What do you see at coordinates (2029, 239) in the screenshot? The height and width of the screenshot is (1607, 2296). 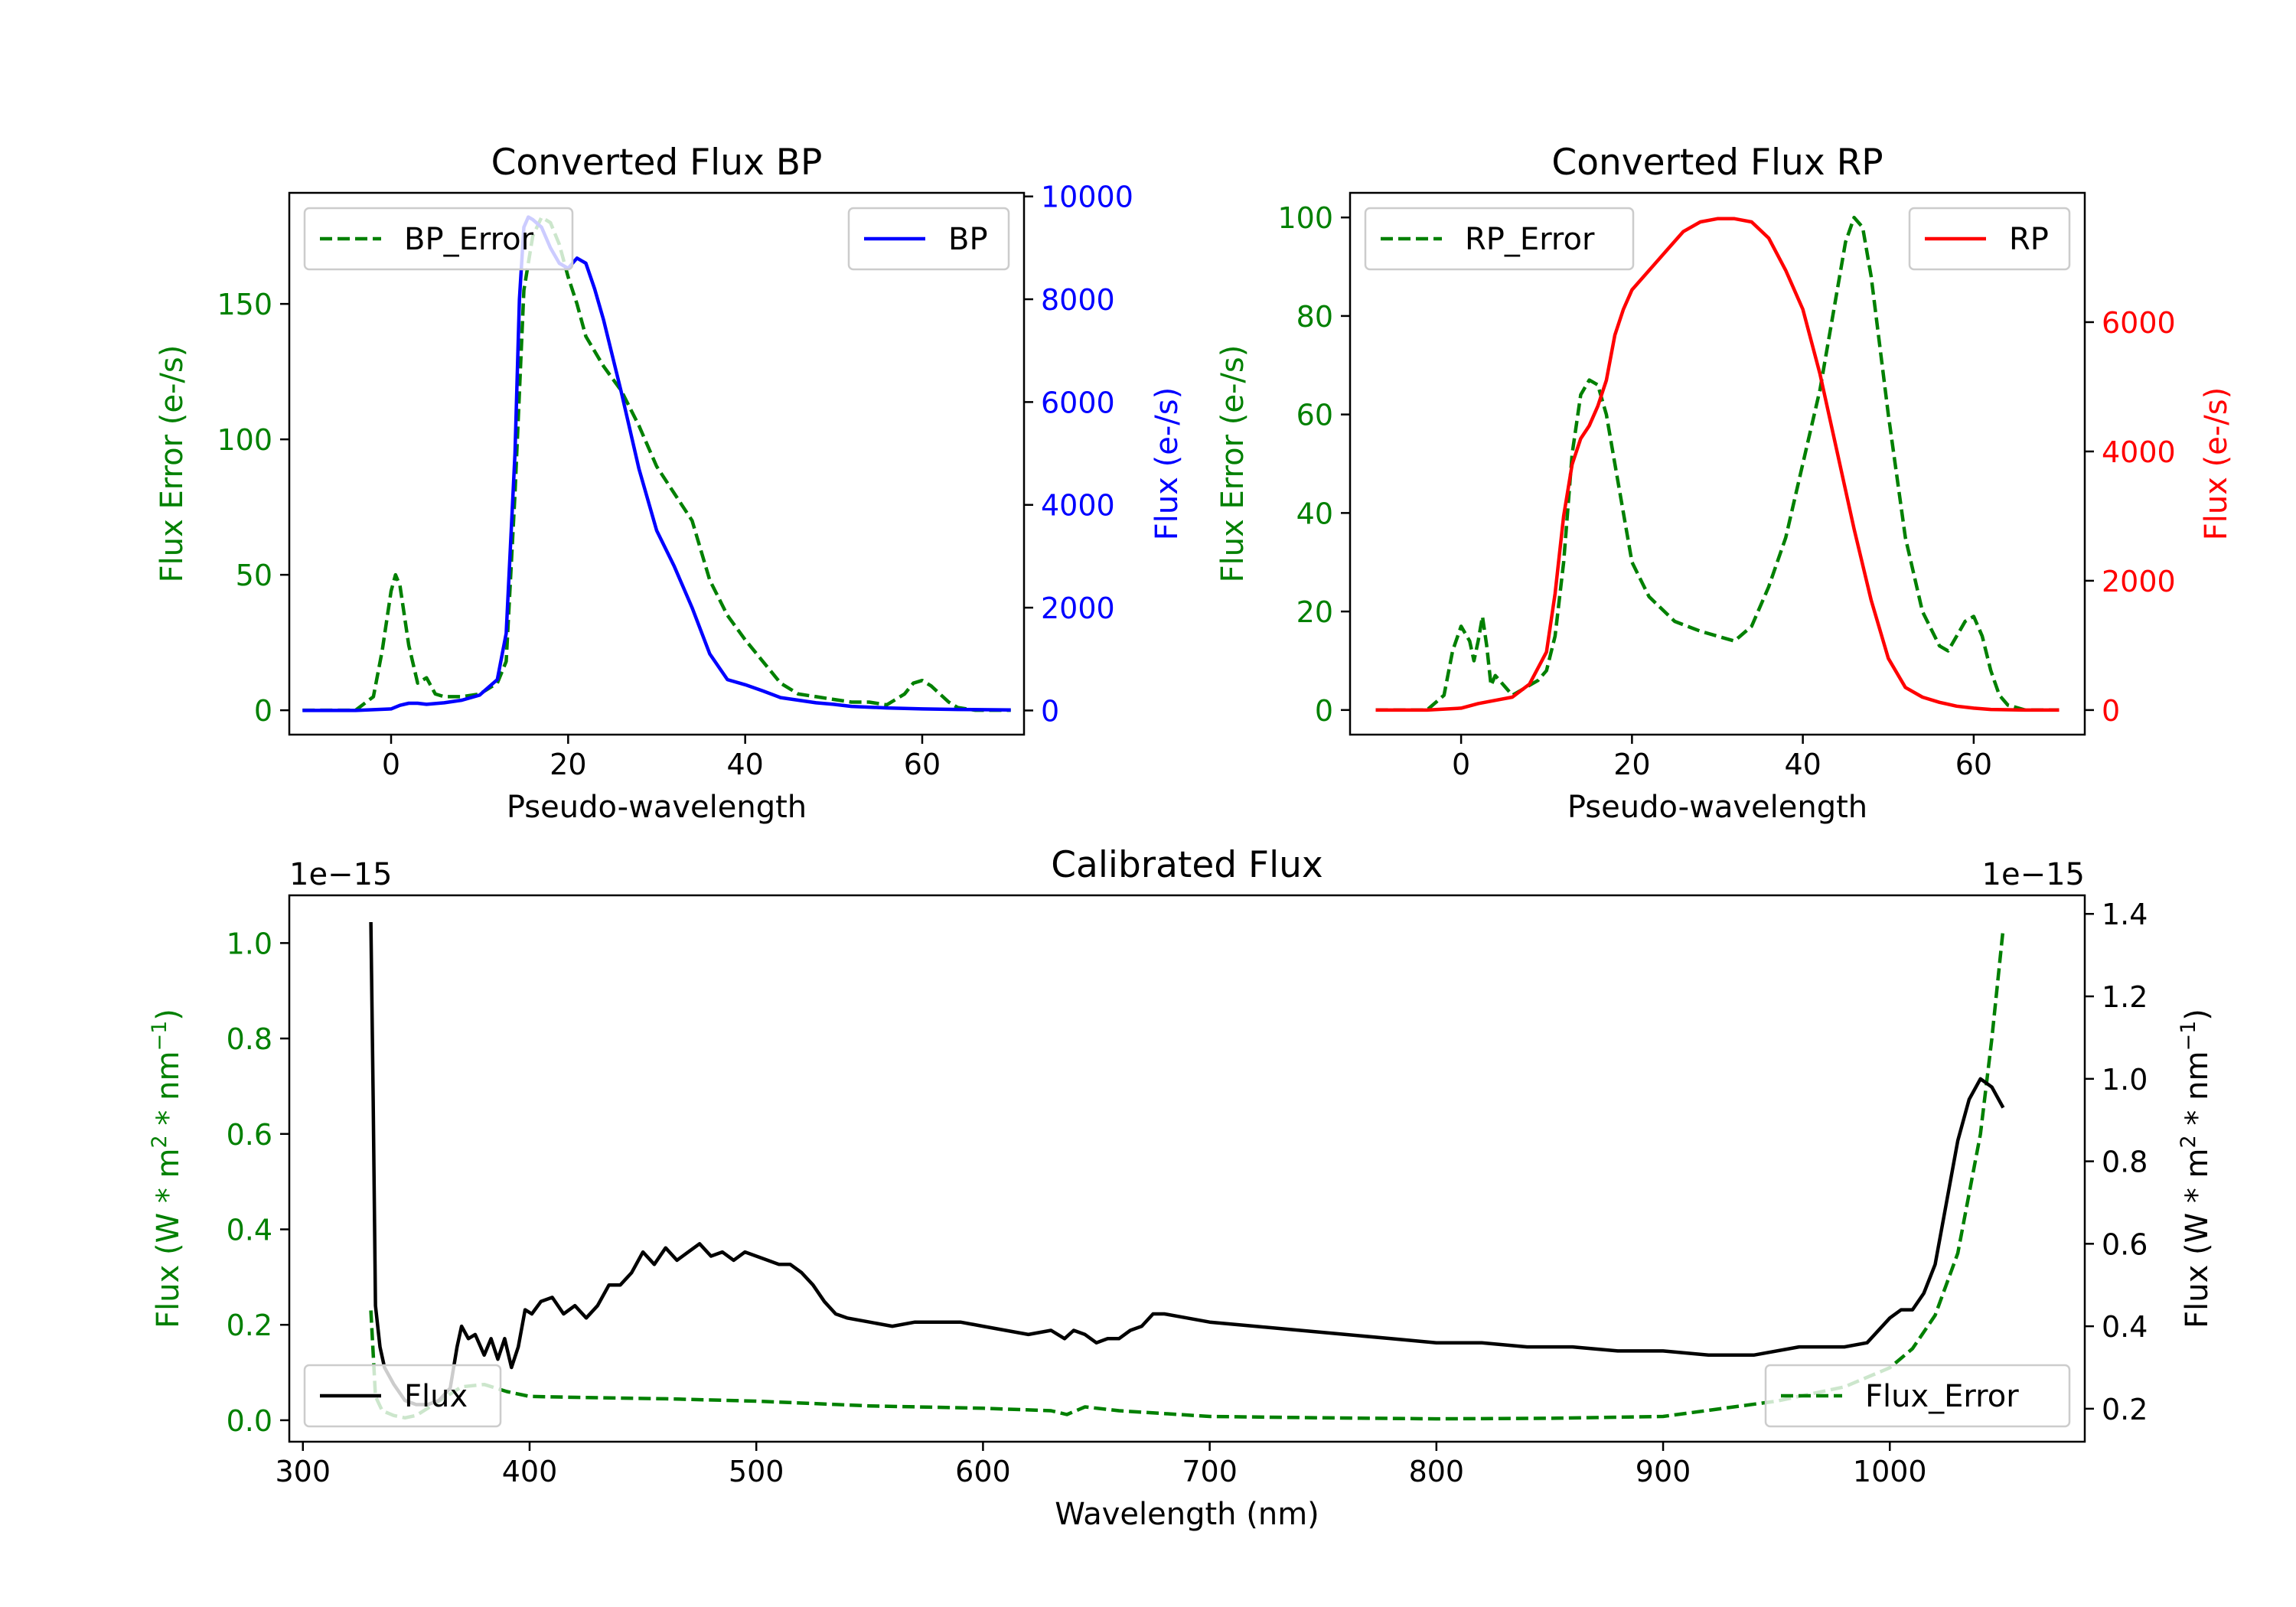 I see `legend-label: RP` at bounding box center [2029, 239].